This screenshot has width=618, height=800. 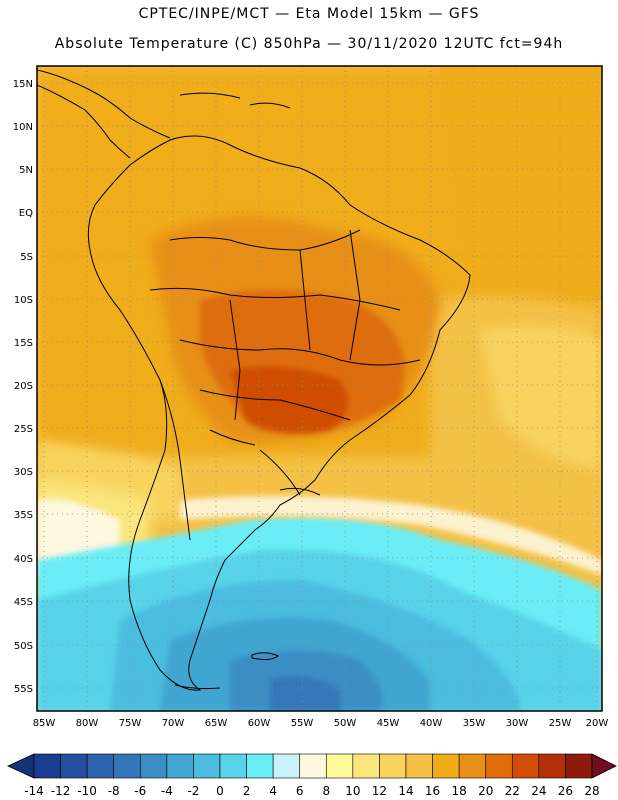 What do you see at coordinates (114, 791) in the screenshot?
I see `colorbar-label: -8` at bounding box center [114, 791].